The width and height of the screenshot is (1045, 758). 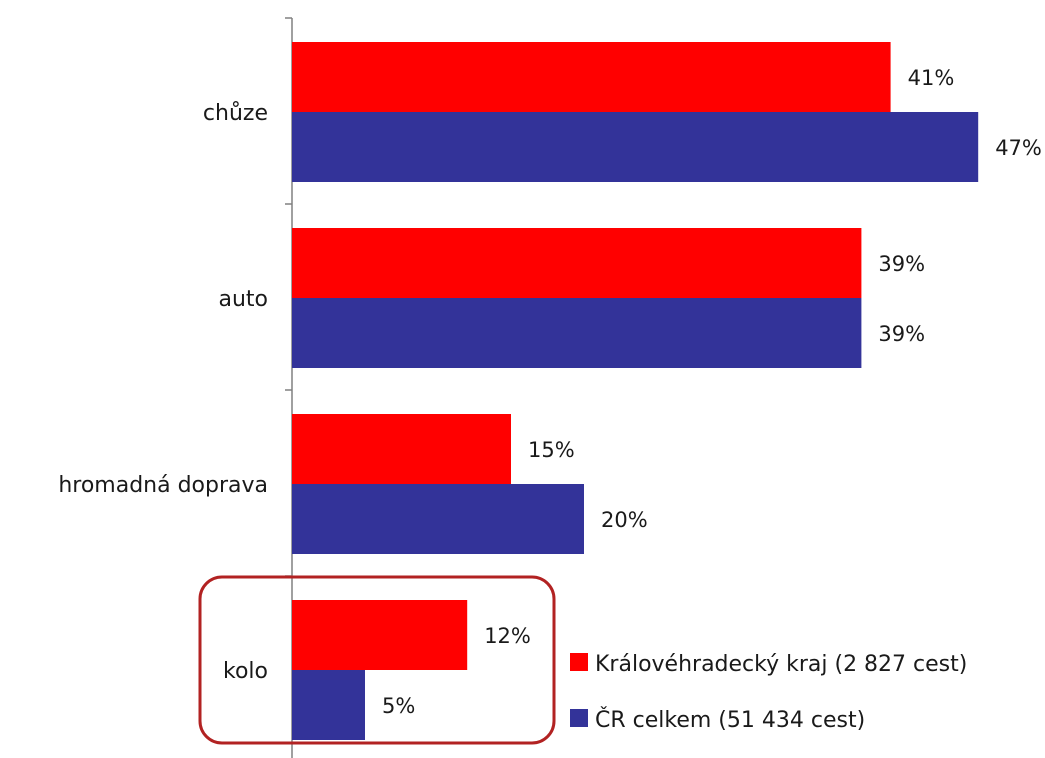 What do you see at coordinates (398, 706) in the screenshot?
I see `data-label: 5%` at bounding box center [398, 706].